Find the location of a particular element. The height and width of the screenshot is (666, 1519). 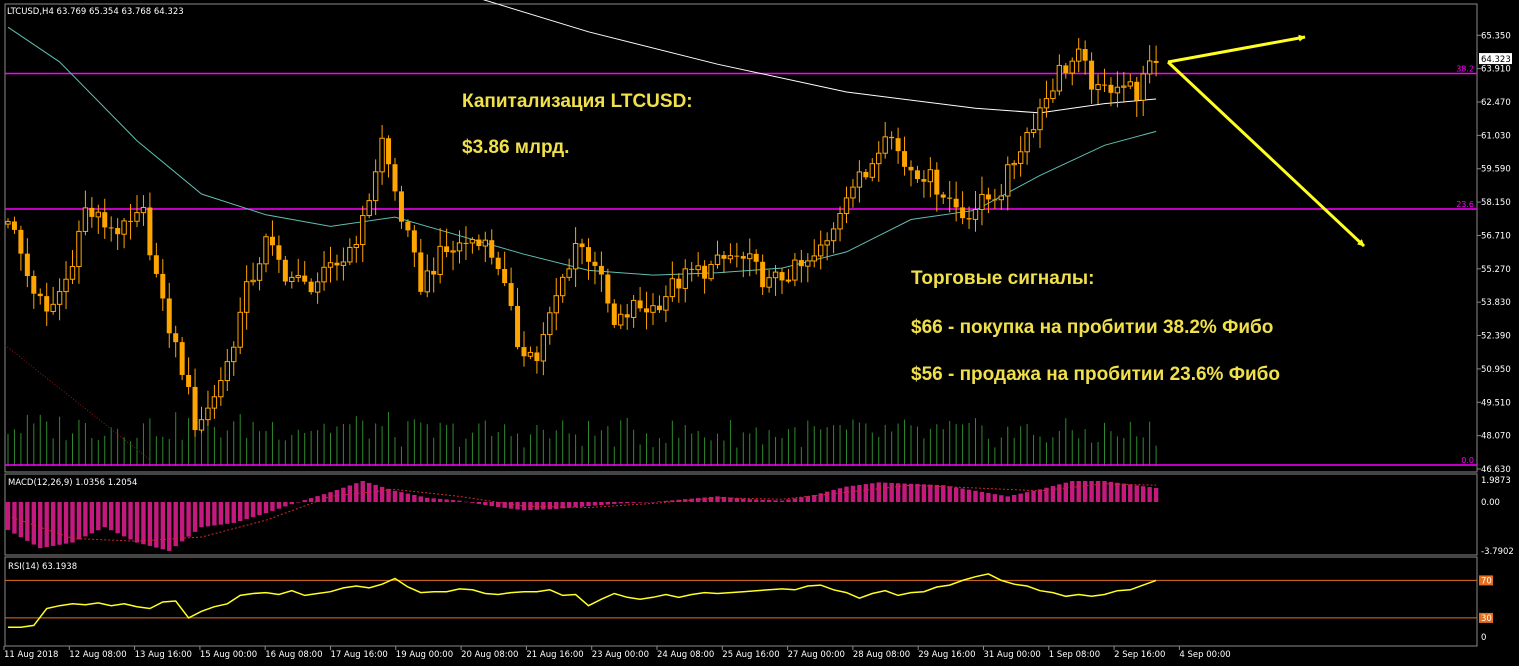

price-tick-label: 52.390 is located at coordinates (1496, 337).